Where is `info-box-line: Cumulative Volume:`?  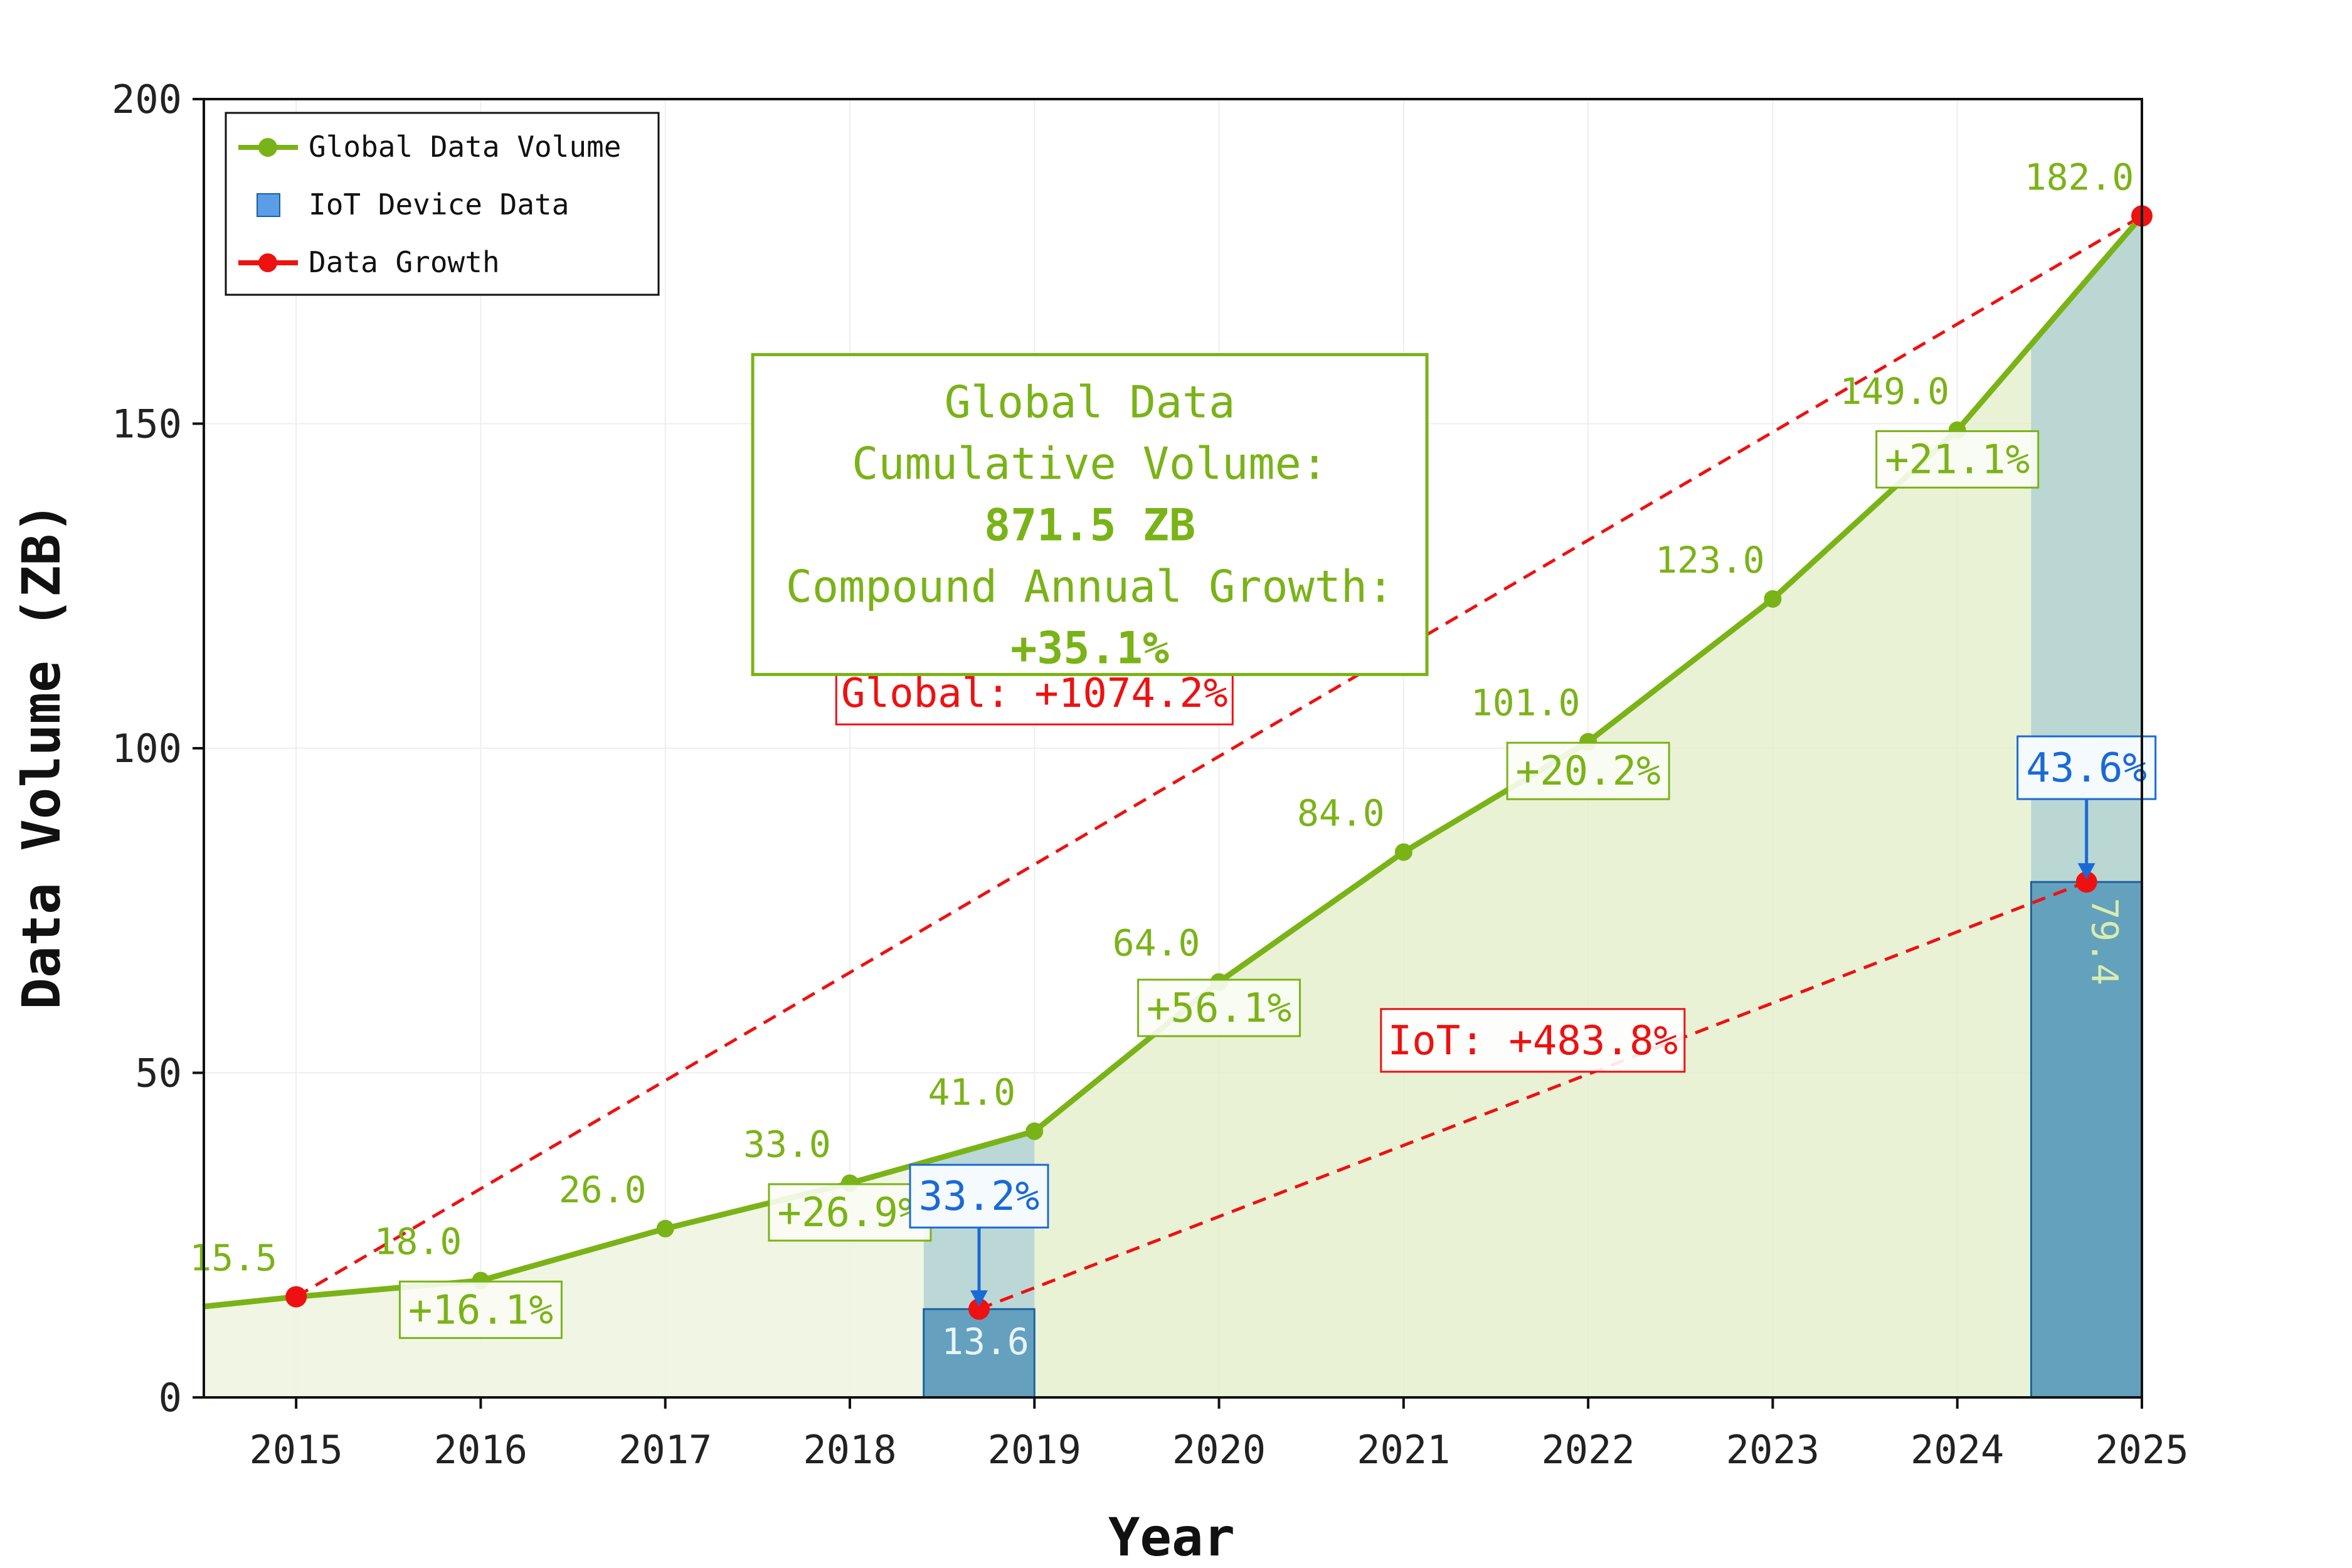 info-box-line: Cumulative Volume: is located at coordinates (1090, 463).